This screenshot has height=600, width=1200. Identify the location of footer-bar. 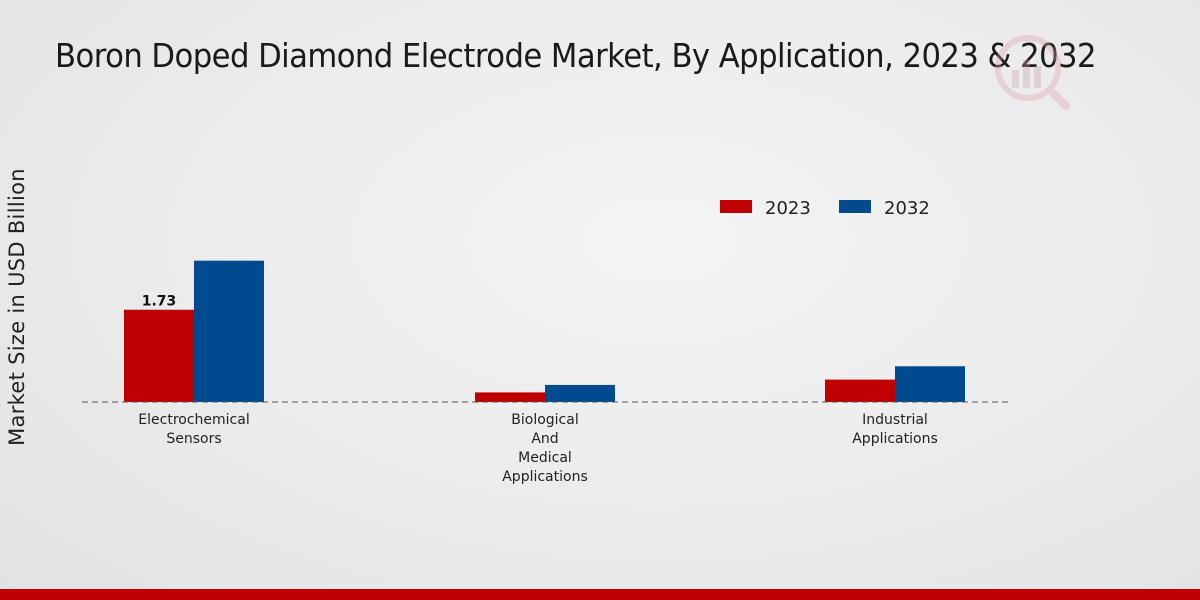
(600, 594).